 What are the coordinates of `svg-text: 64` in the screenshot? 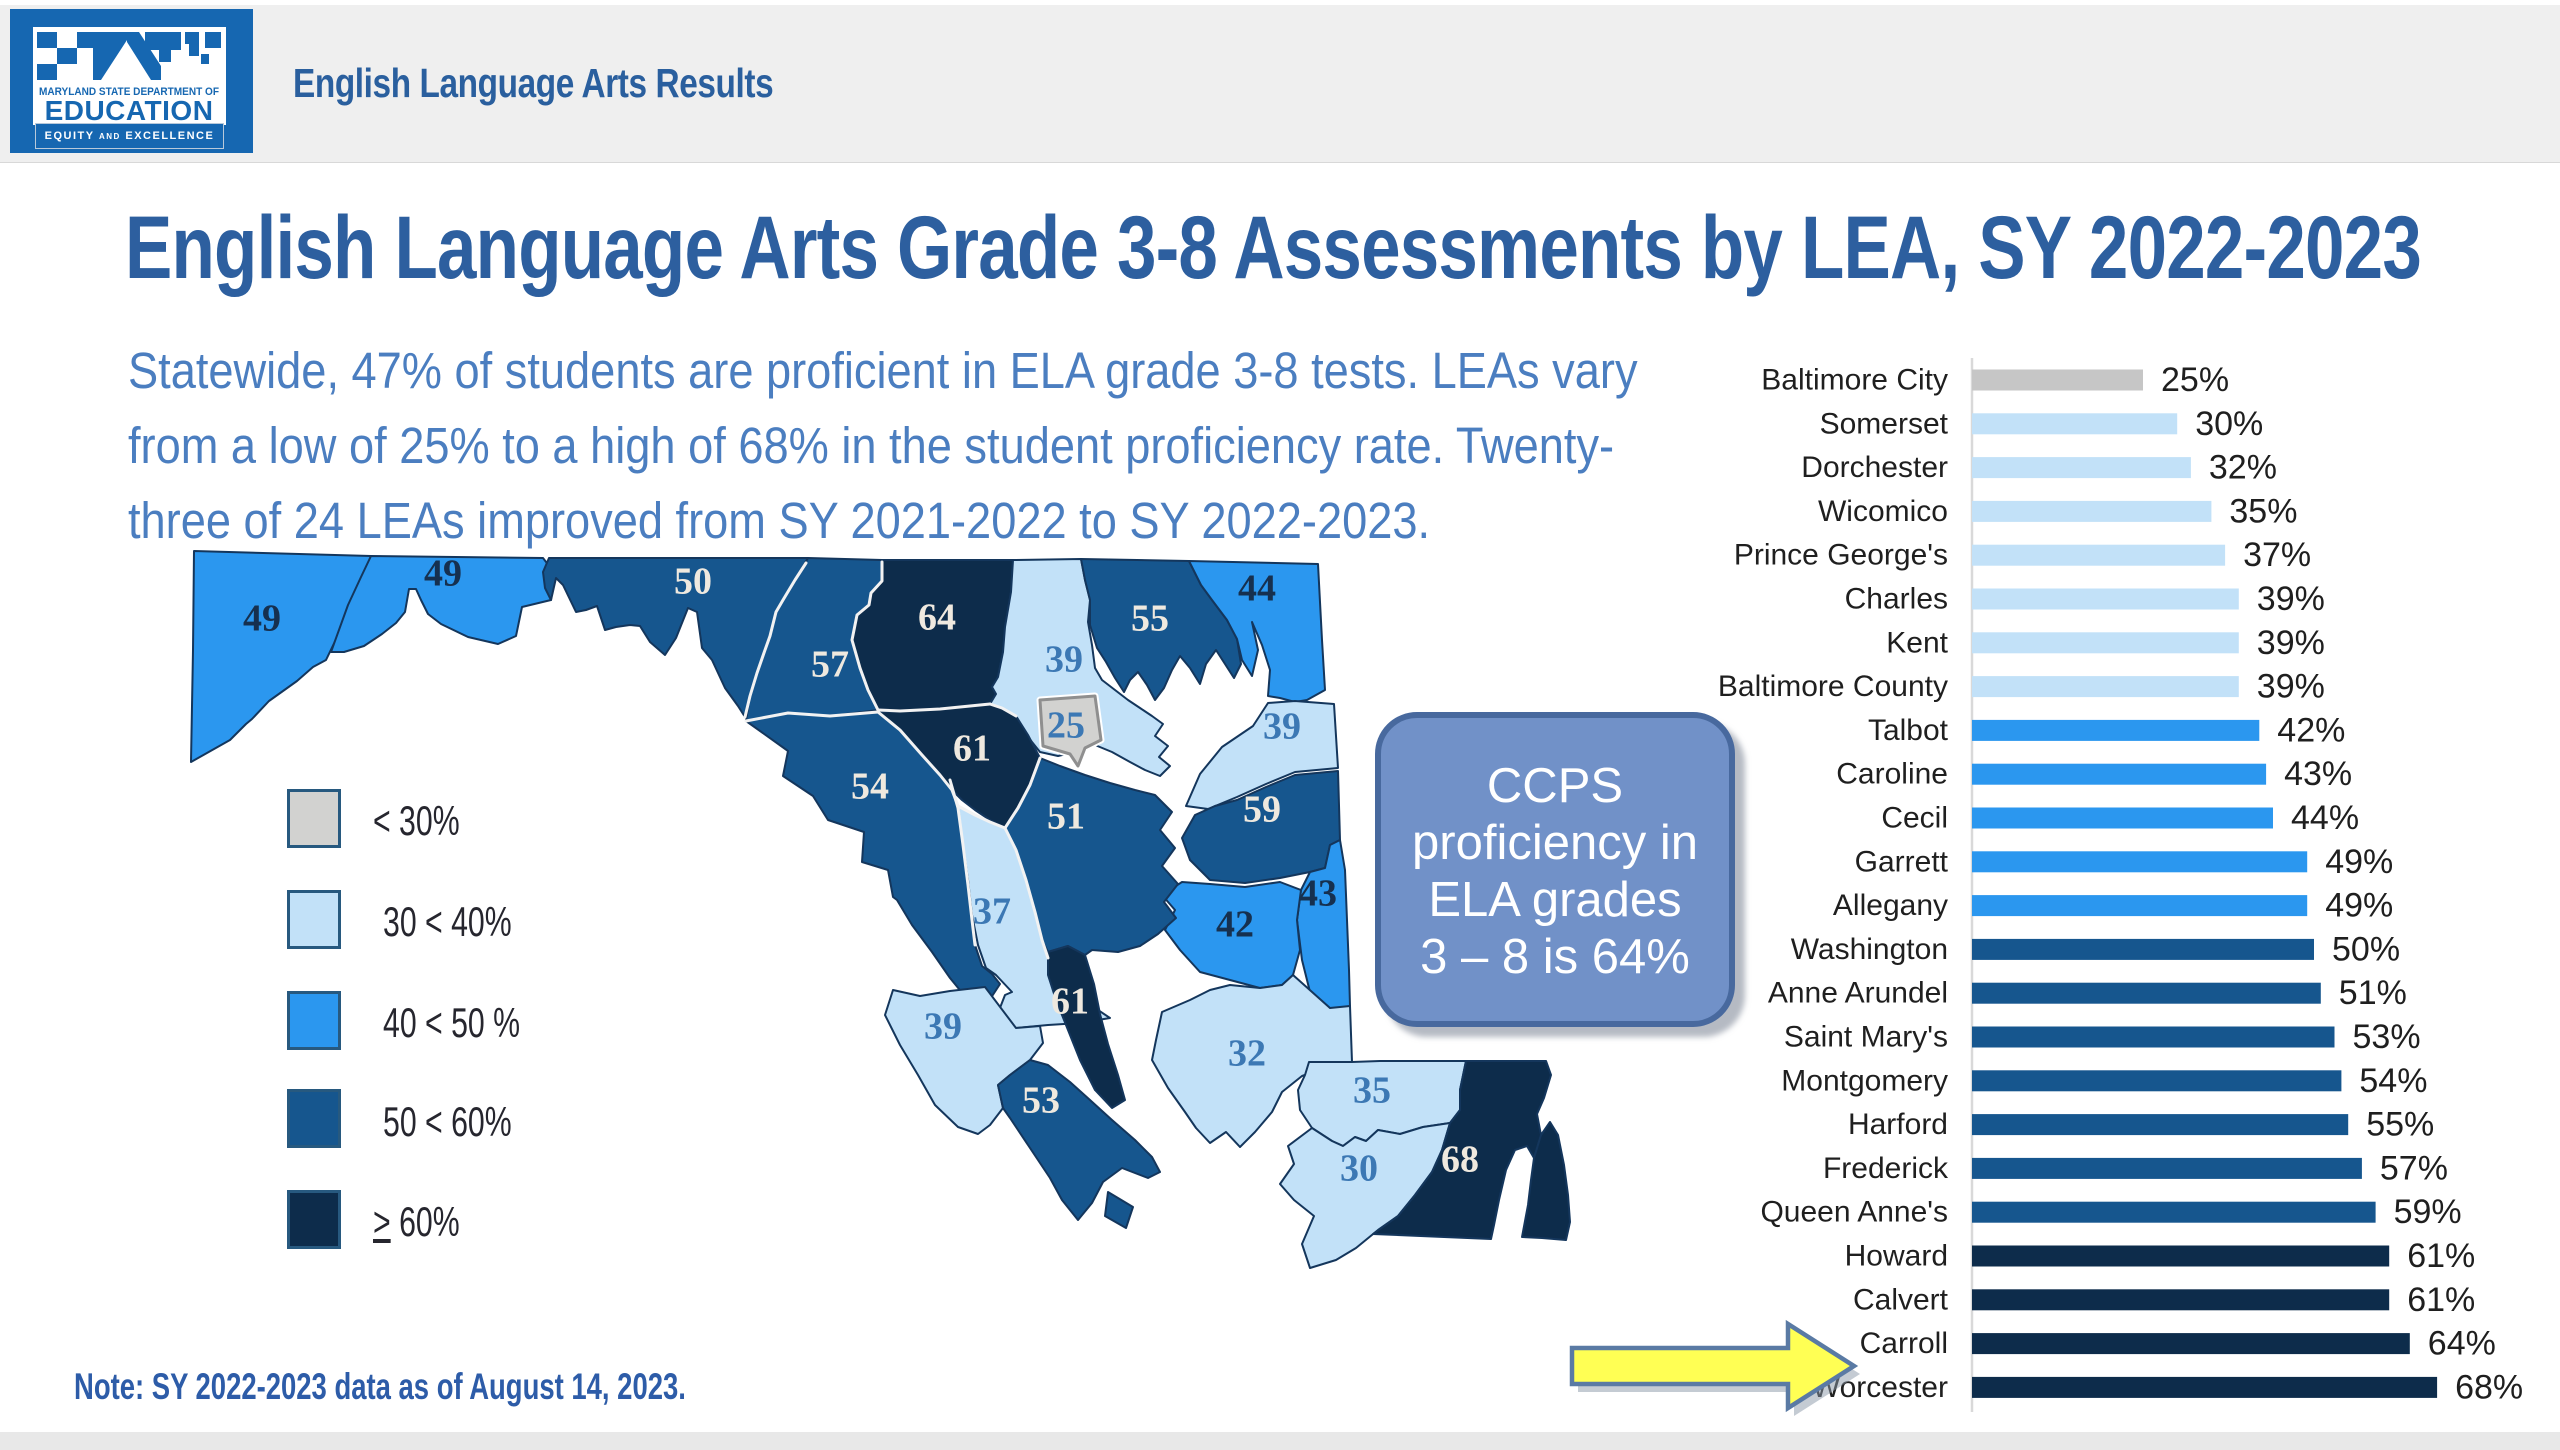 It's located at (937, 618).